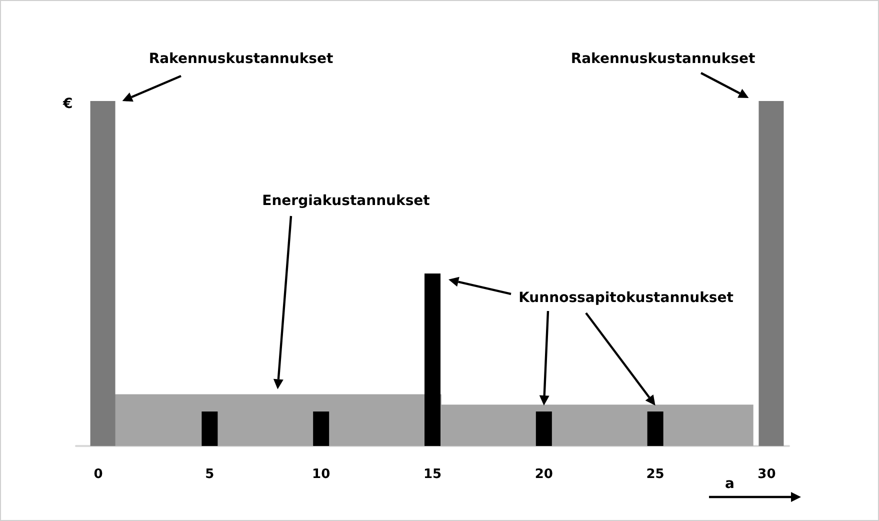 The image size is (879, 521). I want to click on x-tick-label: 30, so click(767, 474).